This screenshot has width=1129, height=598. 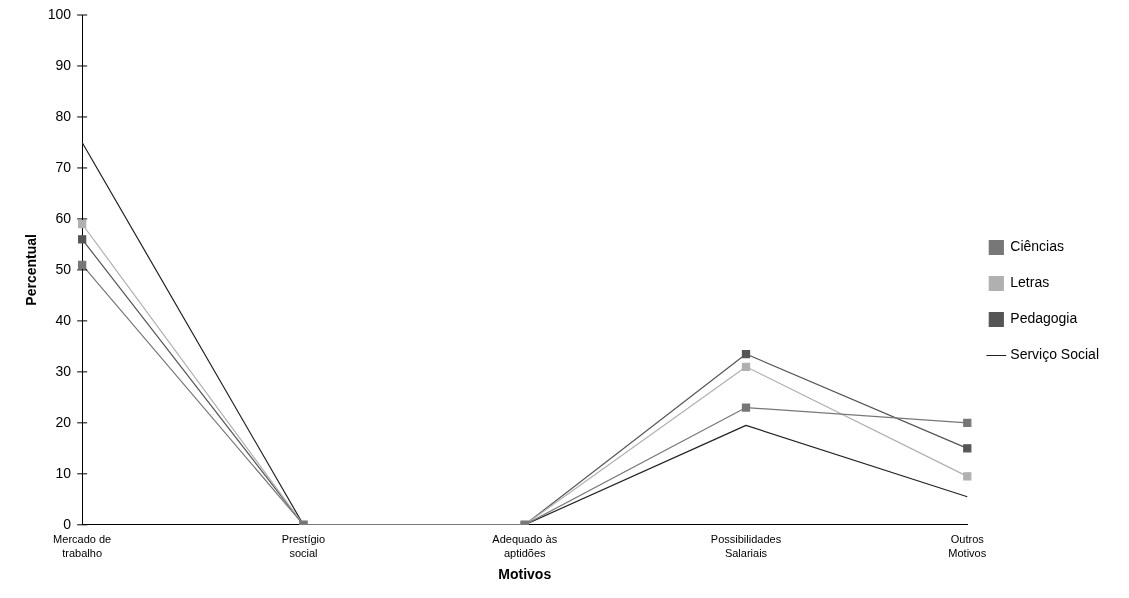 I want to click on y-tick-label: 70, so click(x=63, y=166).